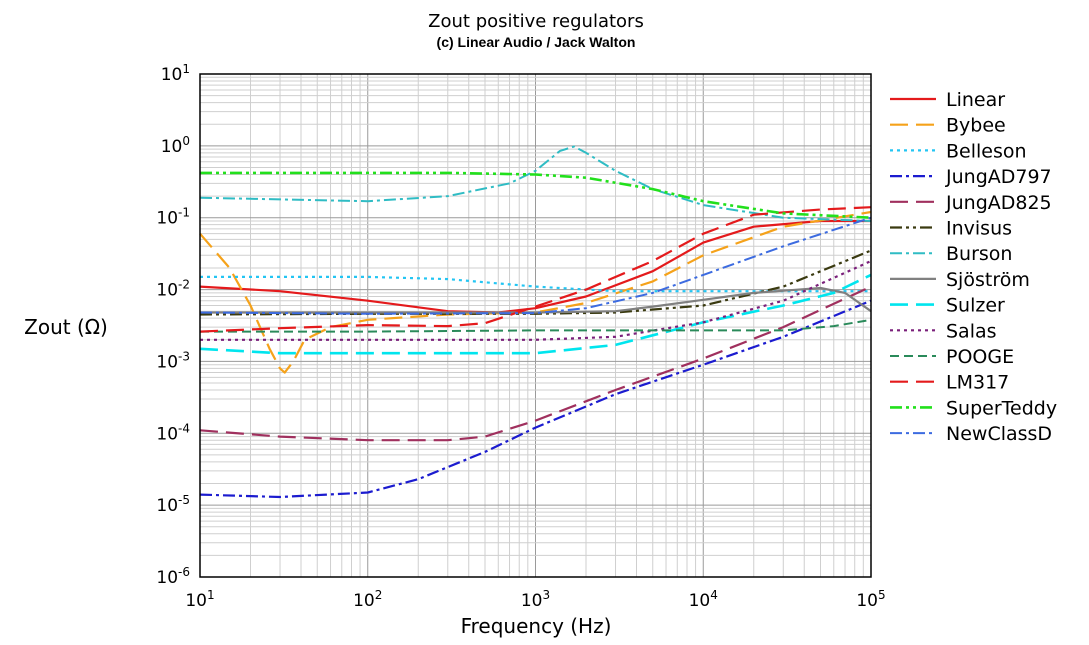  What do you see at coordinates (66, 327) in the screenshot?
I see `y-axis-label: Zout (Ω)` at bounding box center [66, 327].